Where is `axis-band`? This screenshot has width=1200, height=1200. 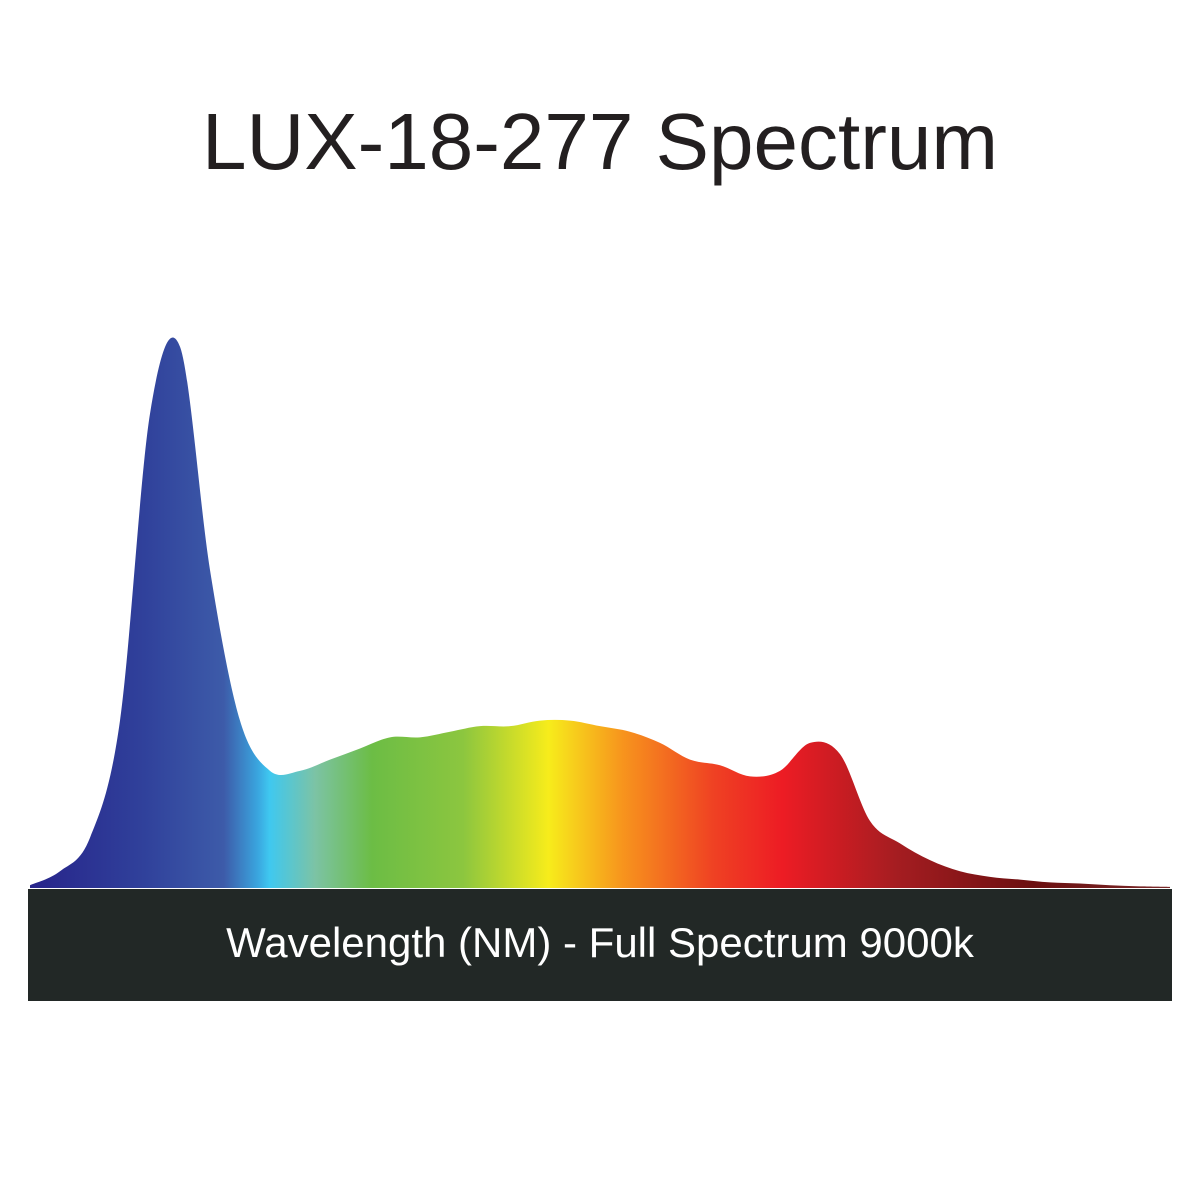 axis-band is located at coordinates (600, 945).